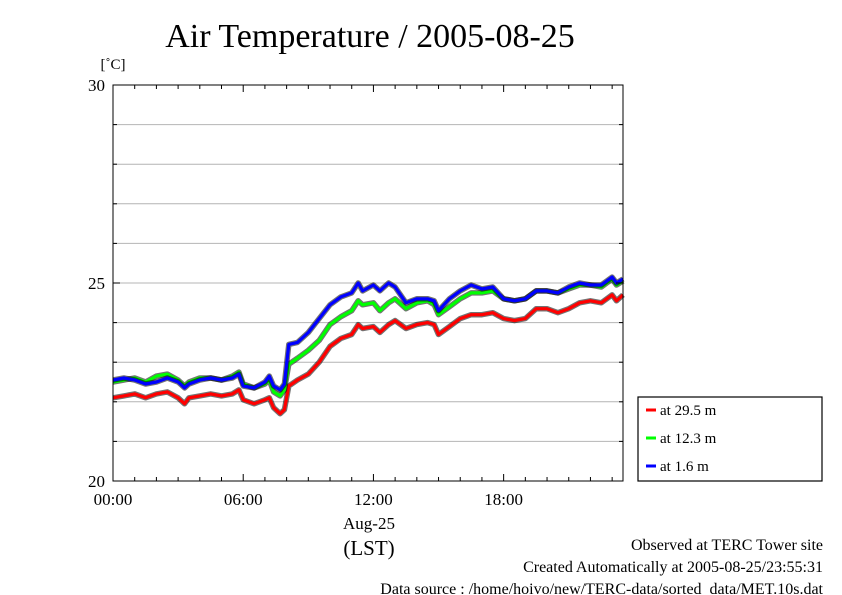 The width and height of the screenshot is (842, 595). I want to click on y-tick-label: 25, so click(96, 283).